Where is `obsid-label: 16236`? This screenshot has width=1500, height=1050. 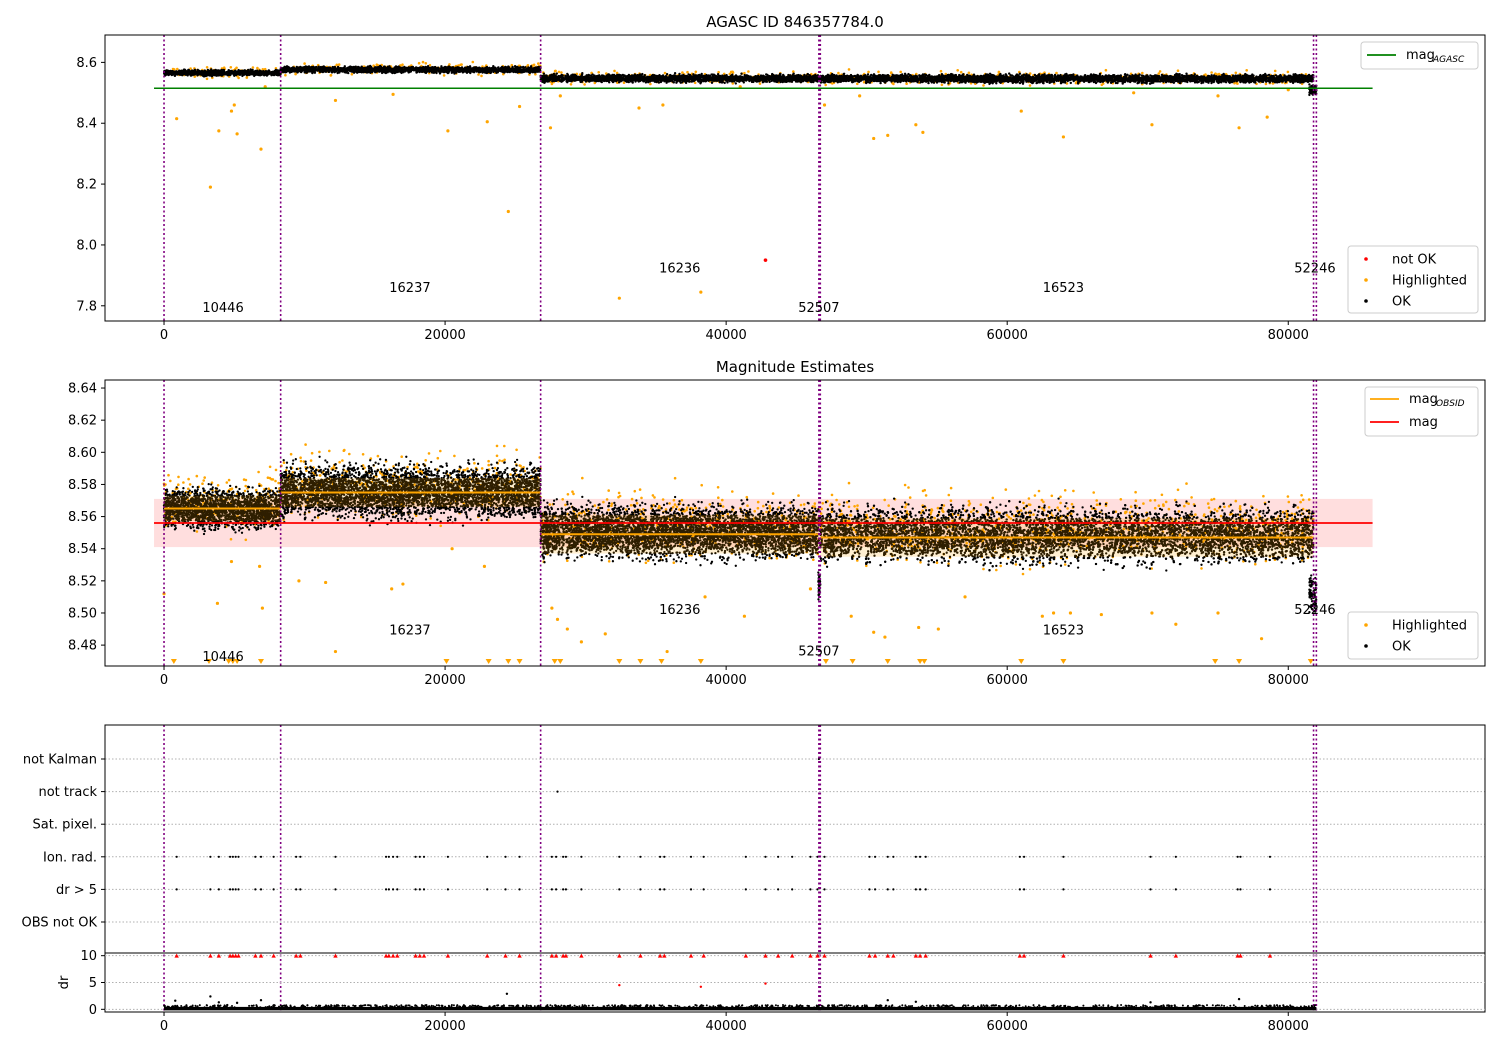
obsid-label: 16236 is located at coordinates (679, 610).